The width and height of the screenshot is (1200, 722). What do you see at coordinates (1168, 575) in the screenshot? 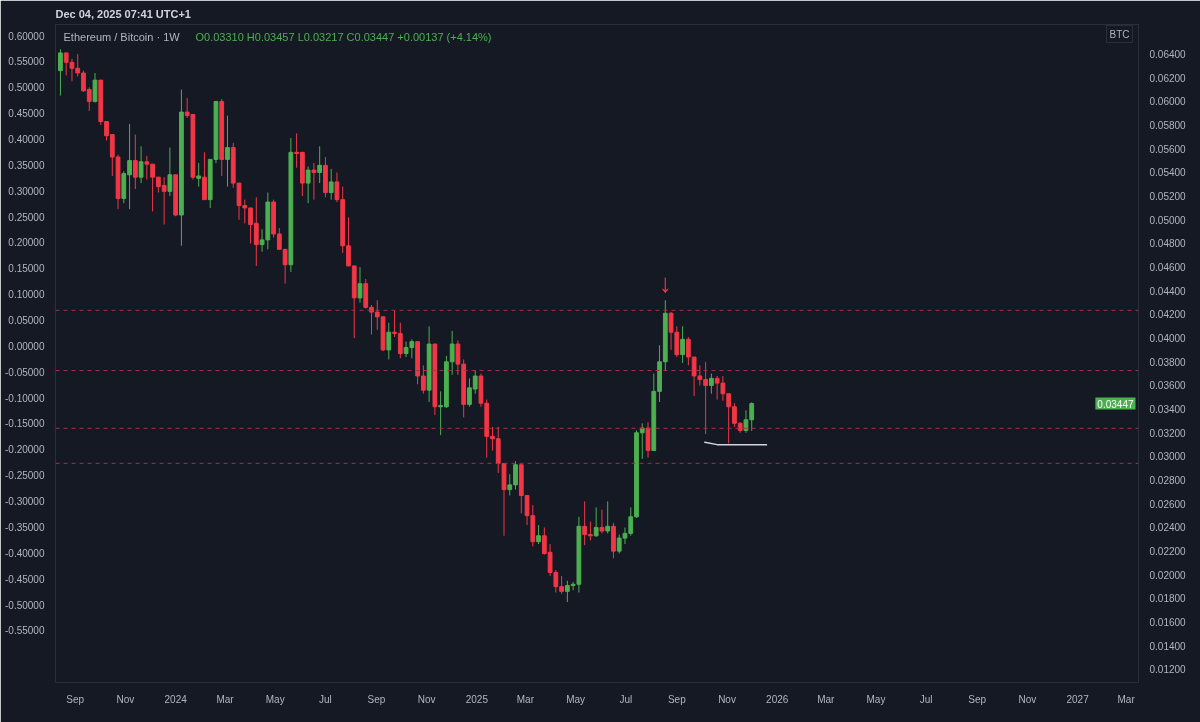
I see `y-tick-label: 0.02000` at bounding box center [1168, 575].